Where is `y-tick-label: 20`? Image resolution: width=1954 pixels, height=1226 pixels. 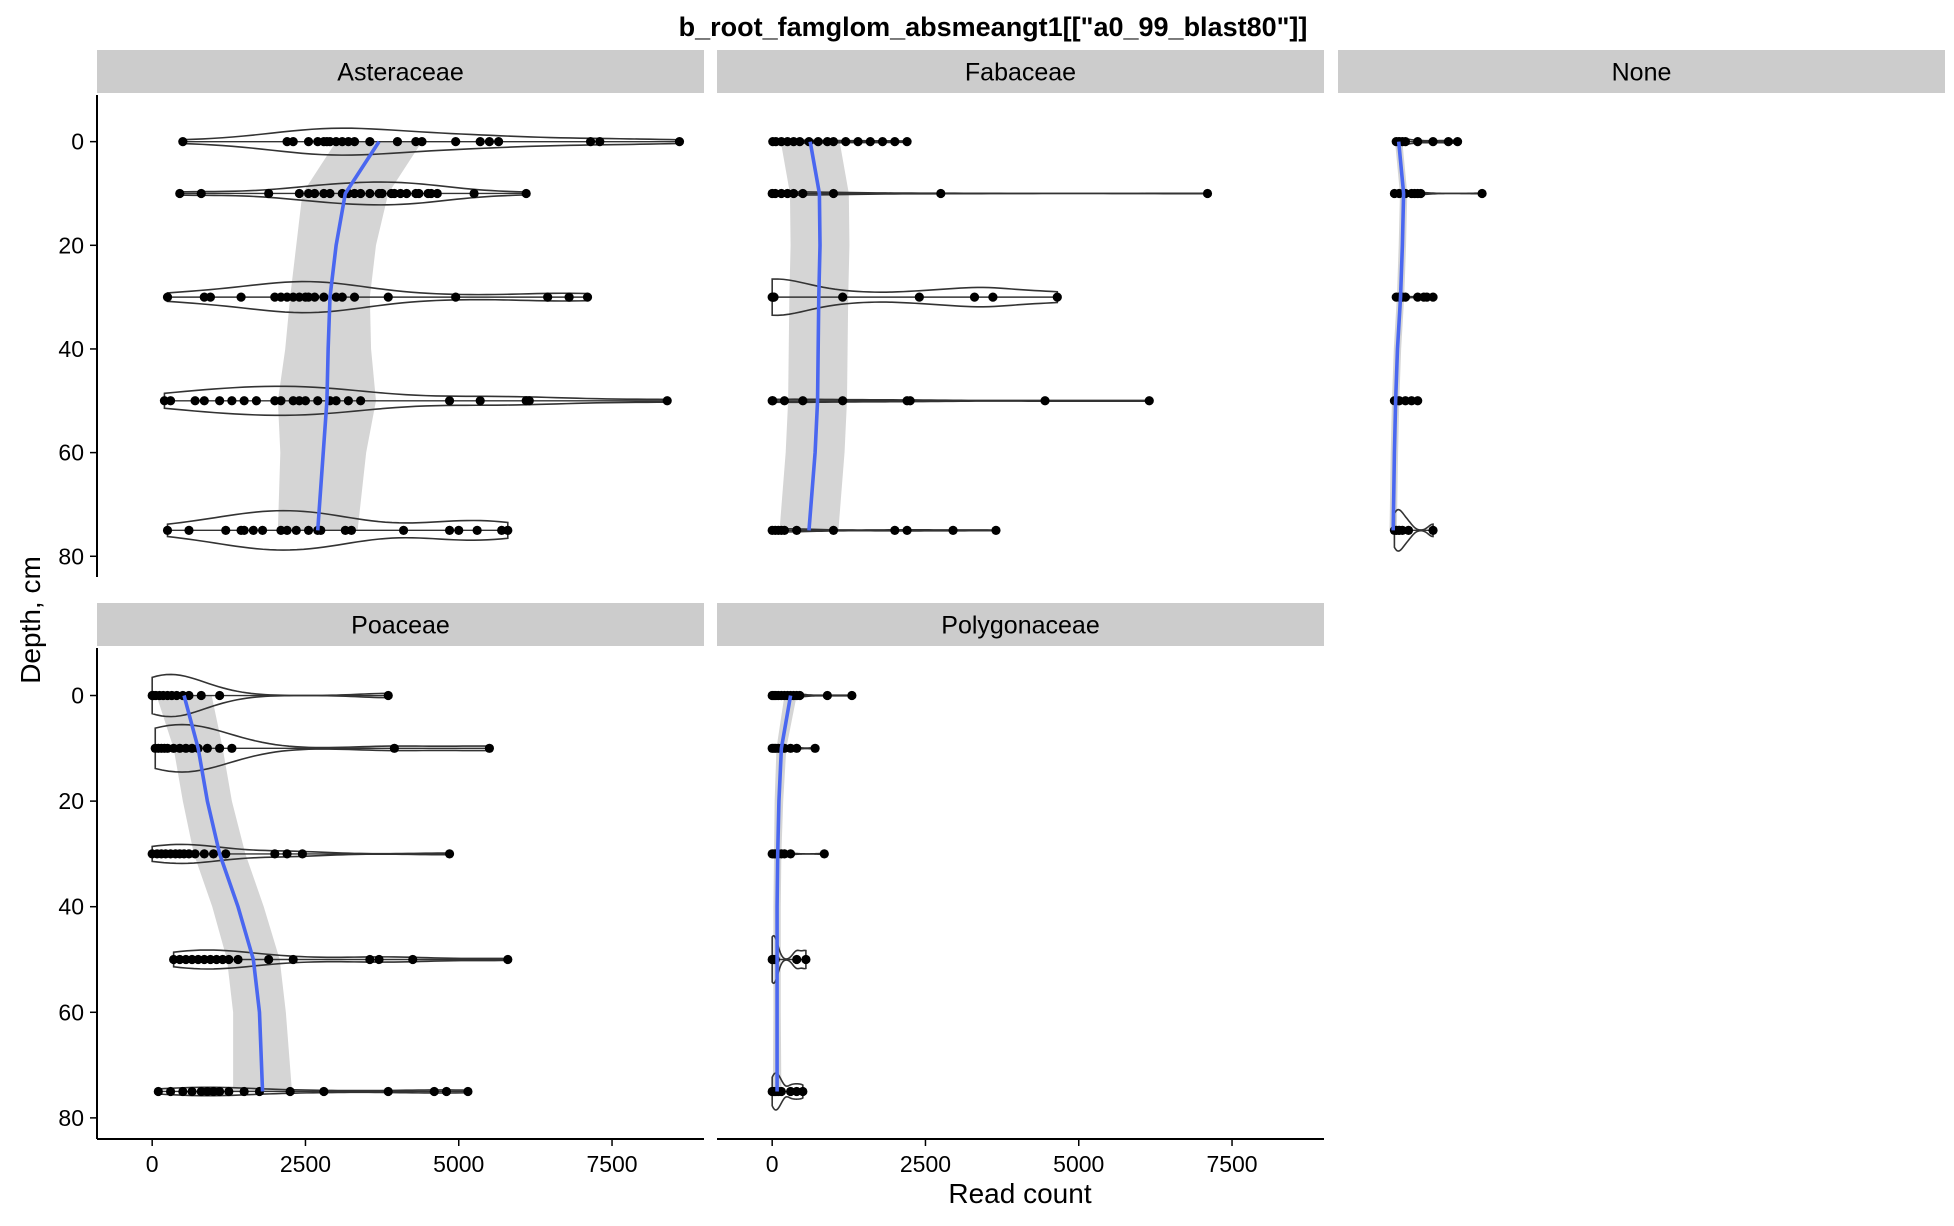 y-tick-label: 20 is located at coordinates (71, 801).